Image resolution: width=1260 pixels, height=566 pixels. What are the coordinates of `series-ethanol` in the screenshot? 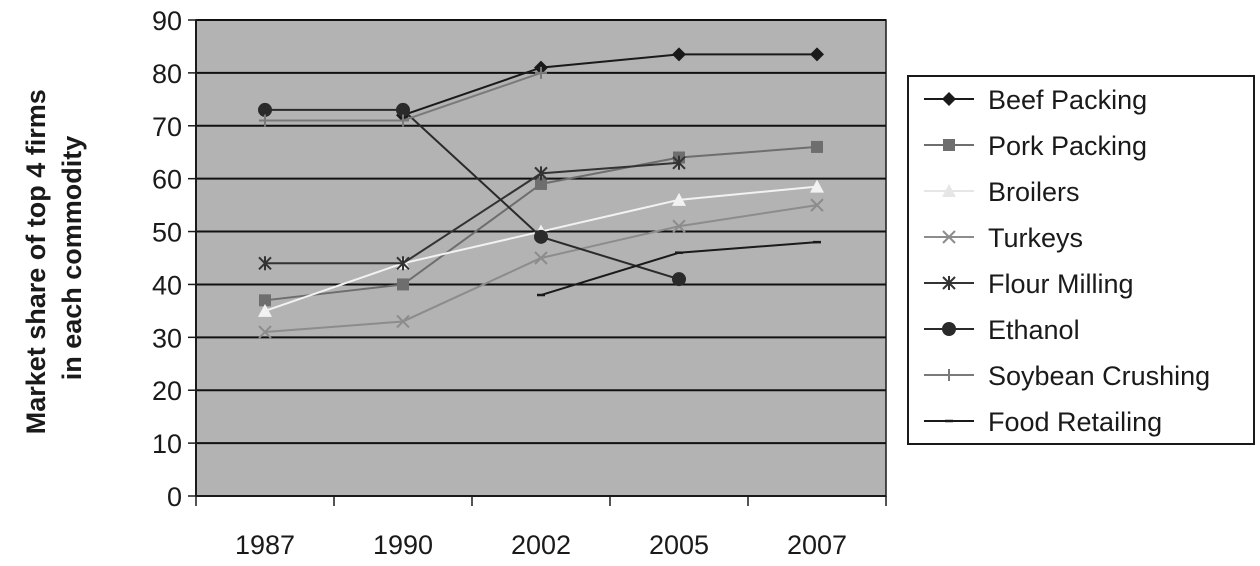 It's located at (472, 194).